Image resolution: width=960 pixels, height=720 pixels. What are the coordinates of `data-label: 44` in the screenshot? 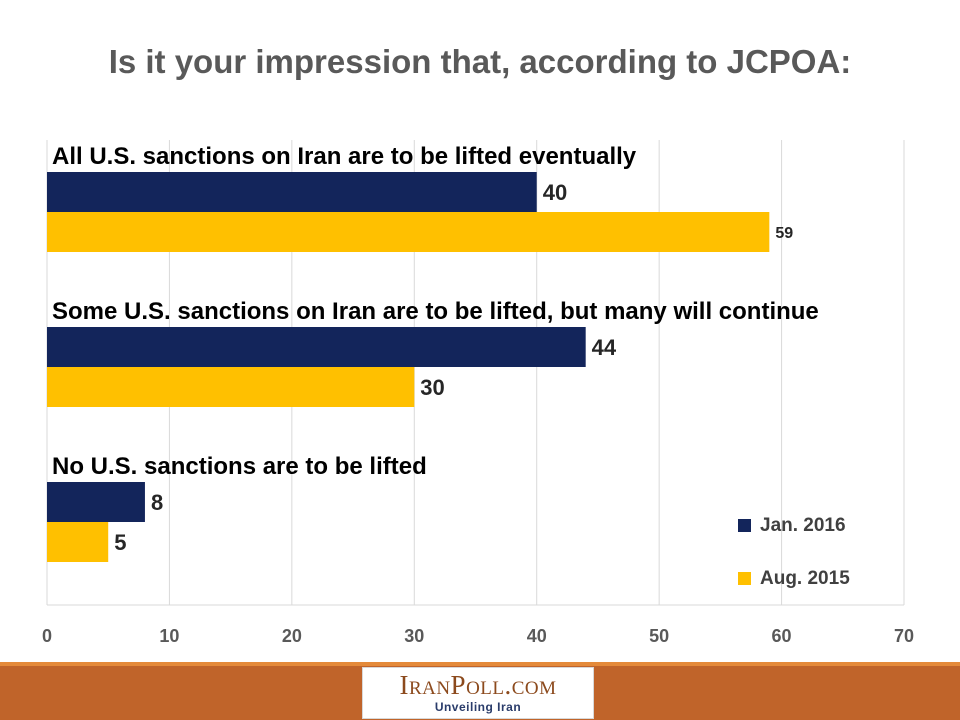 It's located at (604, 347).